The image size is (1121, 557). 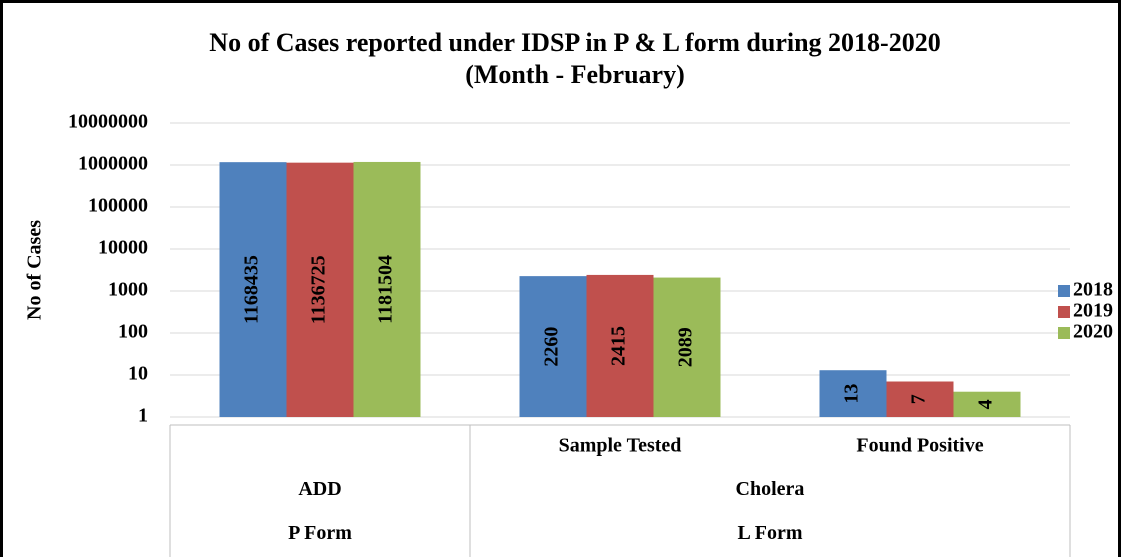 I want to click on value-label: 13, so click(x=852, y=394).